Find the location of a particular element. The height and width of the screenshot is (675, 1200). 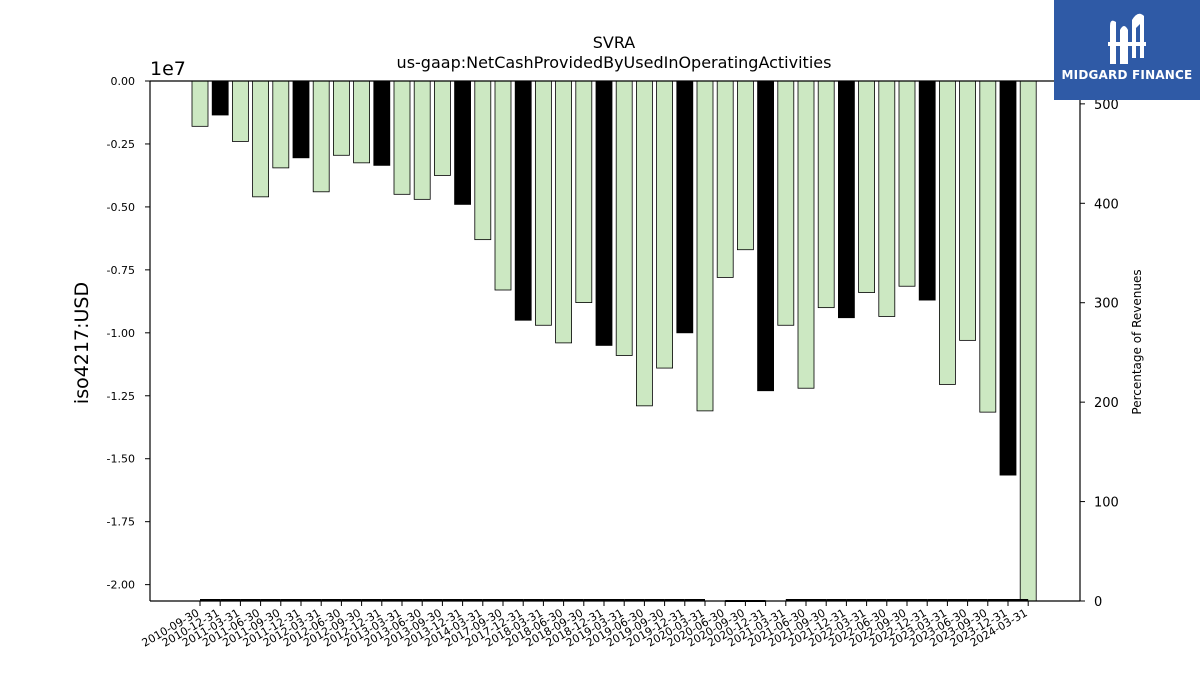

y-tick-label: -0.50 is located at coordinates (121, 207).